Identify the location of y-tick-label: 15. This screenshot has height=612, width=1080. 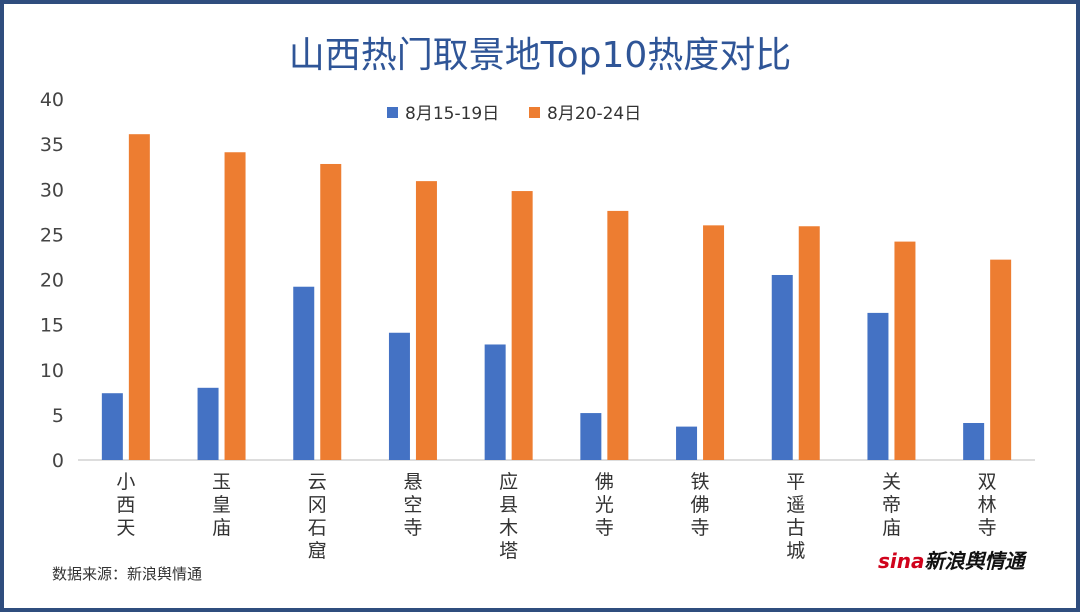
(52, 326).